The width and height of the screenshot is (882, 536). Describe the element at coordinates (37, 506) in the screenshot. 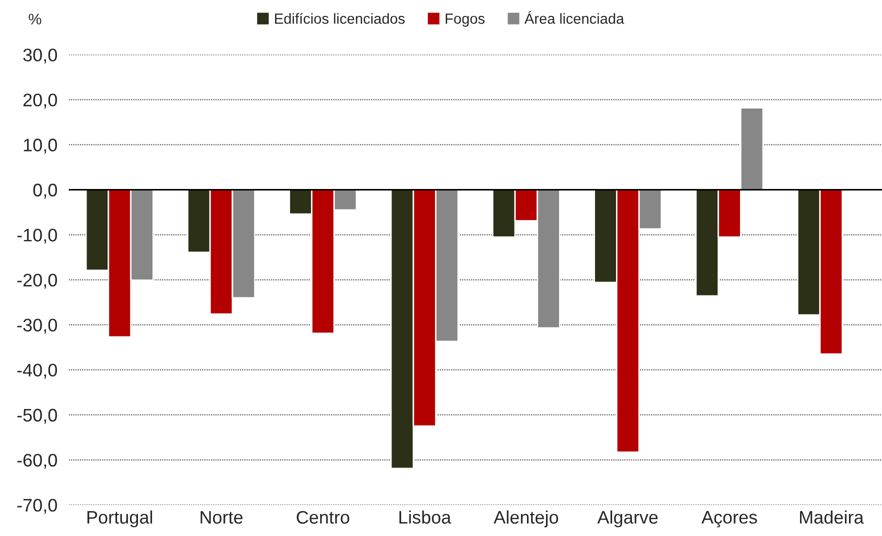

I see `y-tick-label: -70,0` at that location.